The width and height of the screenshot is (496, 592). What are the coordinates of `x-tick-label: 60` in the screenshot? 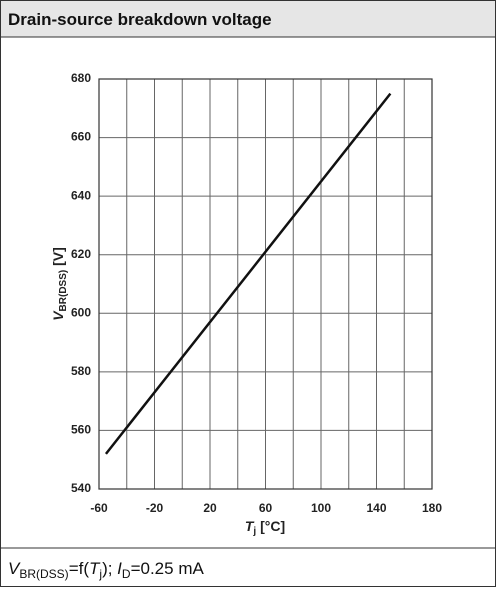 It's located at (266, 508).